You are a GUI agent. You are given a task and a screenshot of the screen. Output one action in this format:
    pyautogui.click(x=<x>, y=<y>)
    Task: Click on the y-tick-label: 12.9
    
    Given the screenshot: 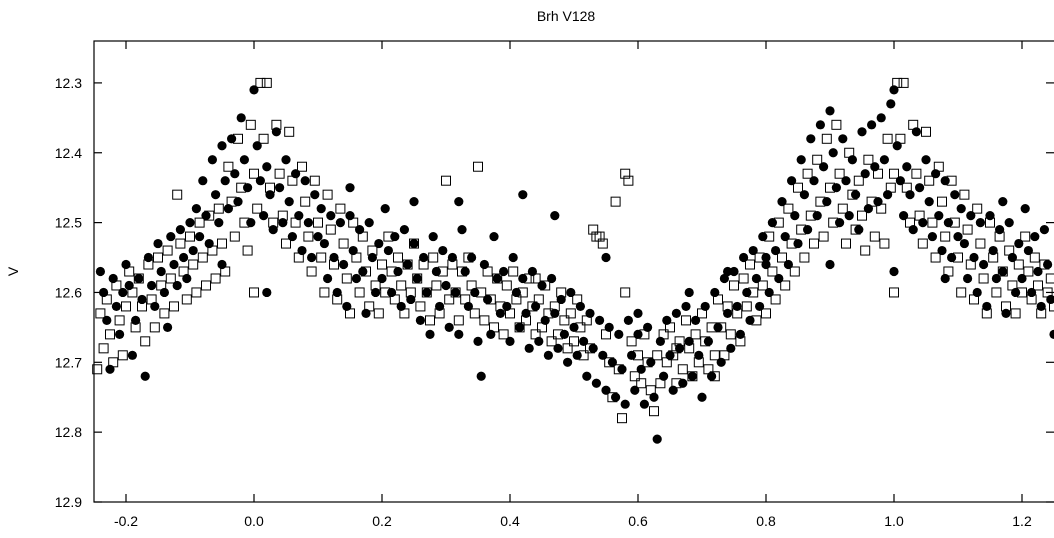 What is the action you would take?
    pyautogui.click(x=68, y=502)
    